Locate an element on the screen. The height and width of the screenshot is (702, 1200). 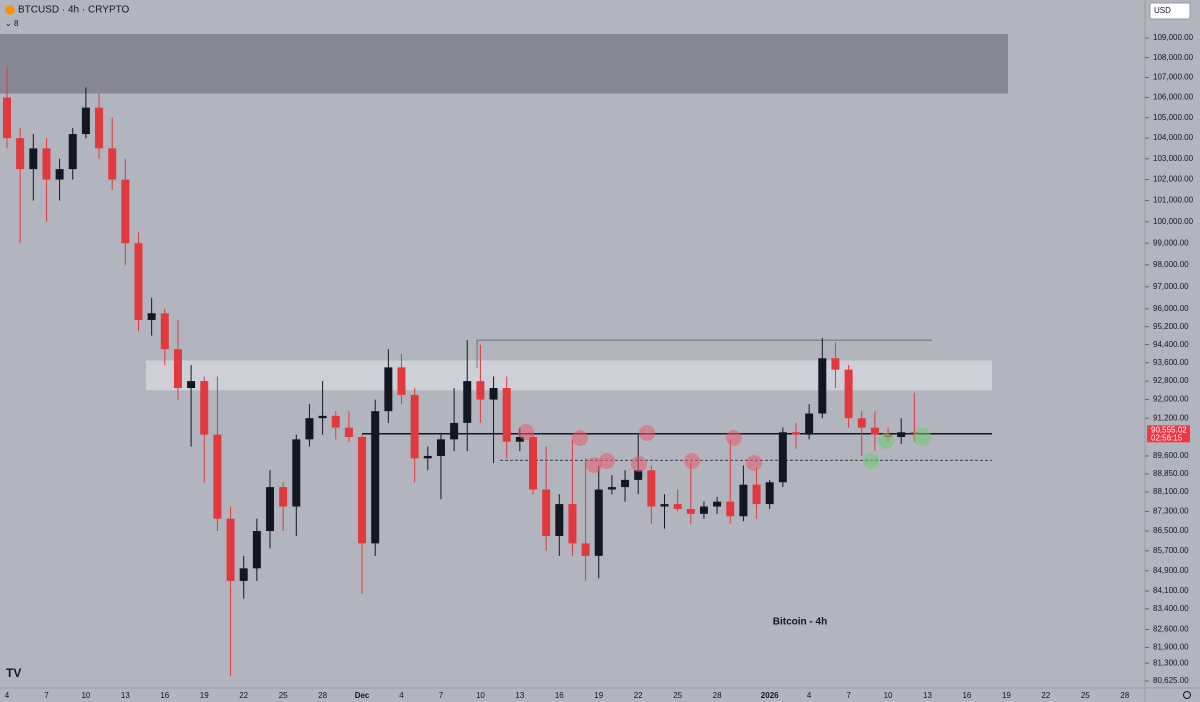
y-tick-label: 98,000.00 is located at coordinates (1171, 264).